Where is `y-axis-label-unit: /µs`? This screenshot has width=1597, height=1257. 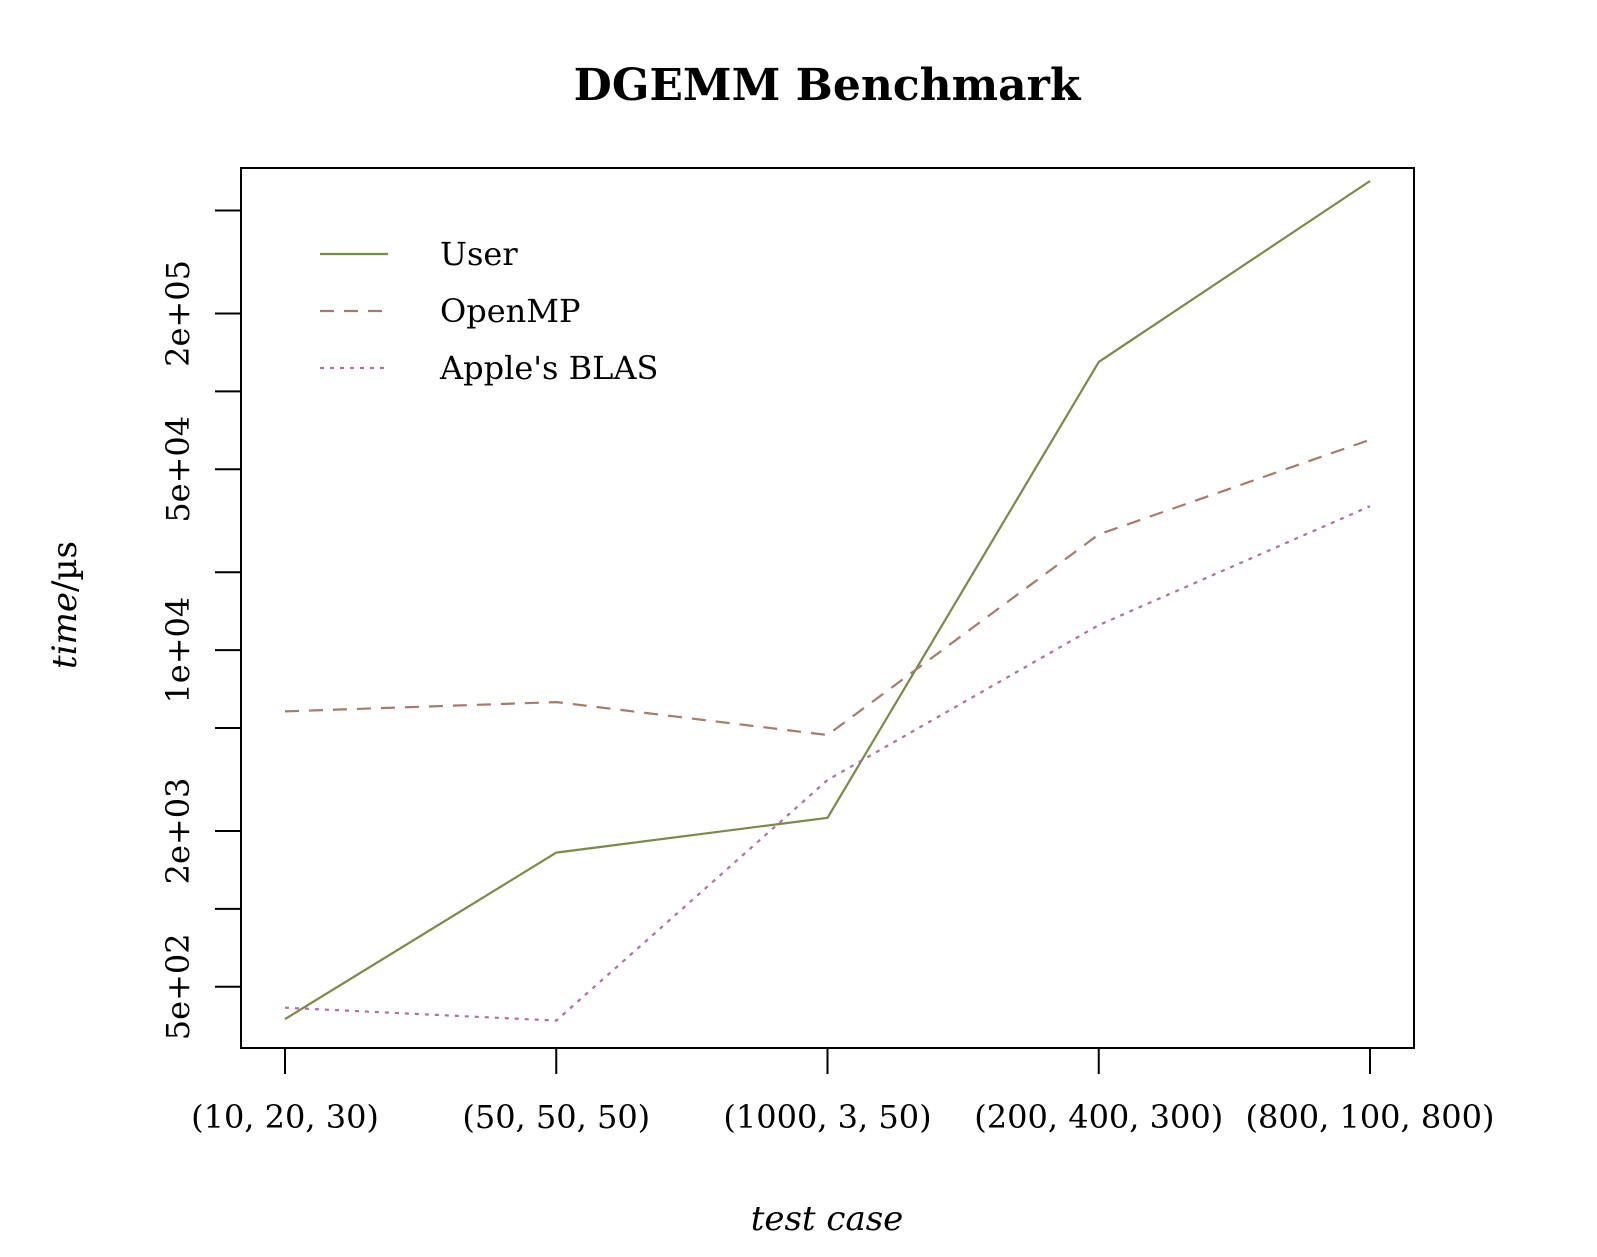
y-axis-label-unit: /µs is located at coordinates (65, 566).